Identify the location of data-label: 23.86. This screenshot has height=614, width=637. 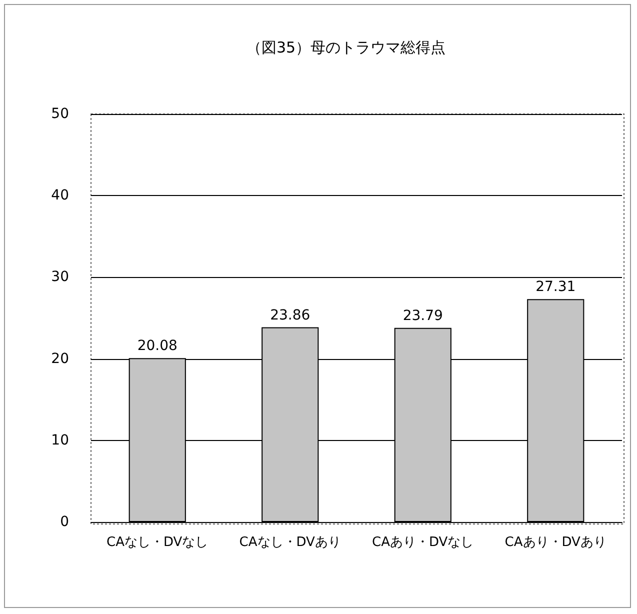
(290, 315).